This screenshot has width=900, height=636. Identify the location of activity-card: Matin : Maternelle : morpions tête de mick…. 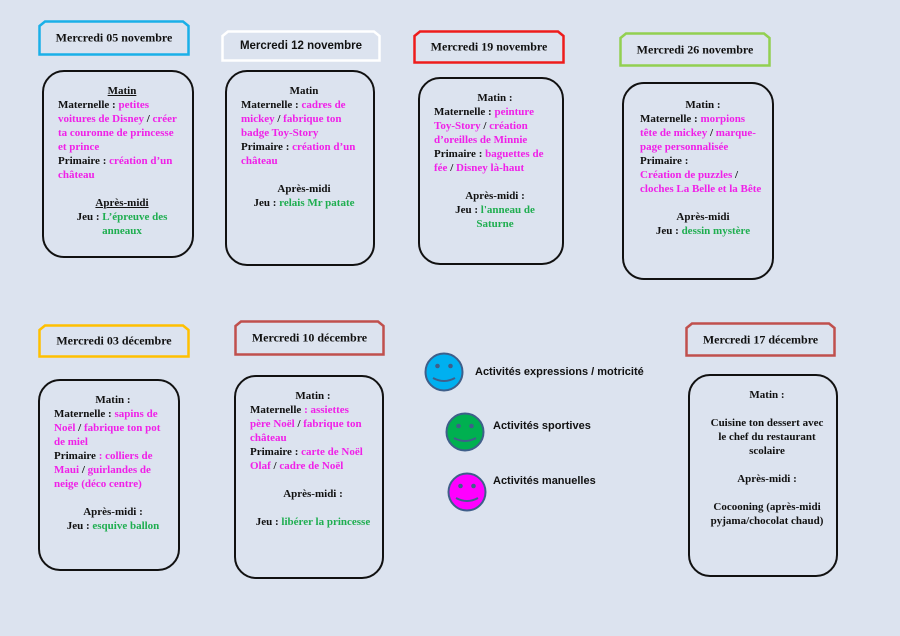
(698, 181).